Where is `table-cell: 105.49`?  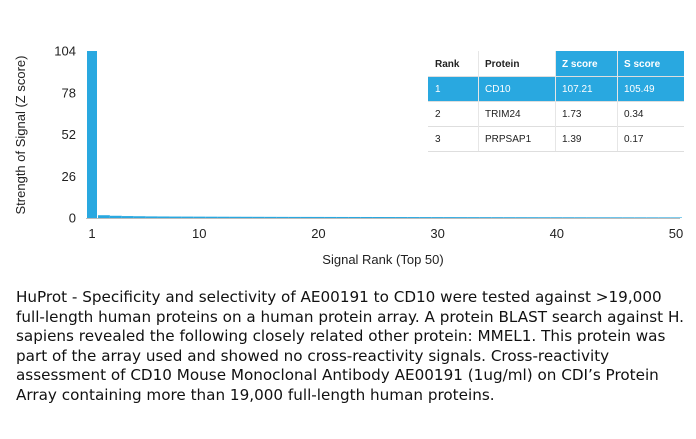 table-cell: 105.49 is located at coordinates (639, 89).